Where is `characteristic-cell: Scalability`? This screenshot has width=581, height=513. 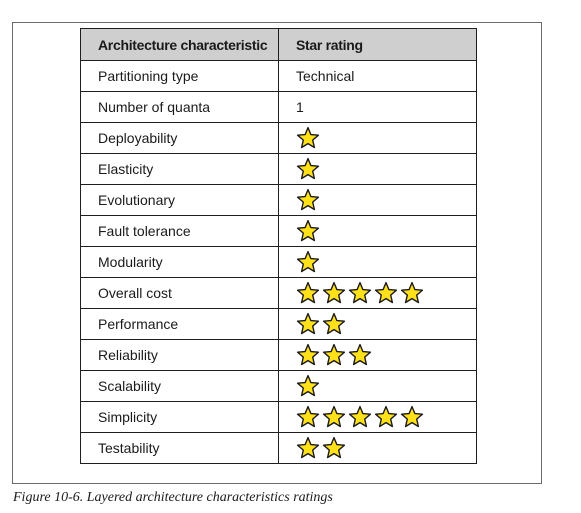
characteristic-cell: Scalability is located at coordinates (179, 386).